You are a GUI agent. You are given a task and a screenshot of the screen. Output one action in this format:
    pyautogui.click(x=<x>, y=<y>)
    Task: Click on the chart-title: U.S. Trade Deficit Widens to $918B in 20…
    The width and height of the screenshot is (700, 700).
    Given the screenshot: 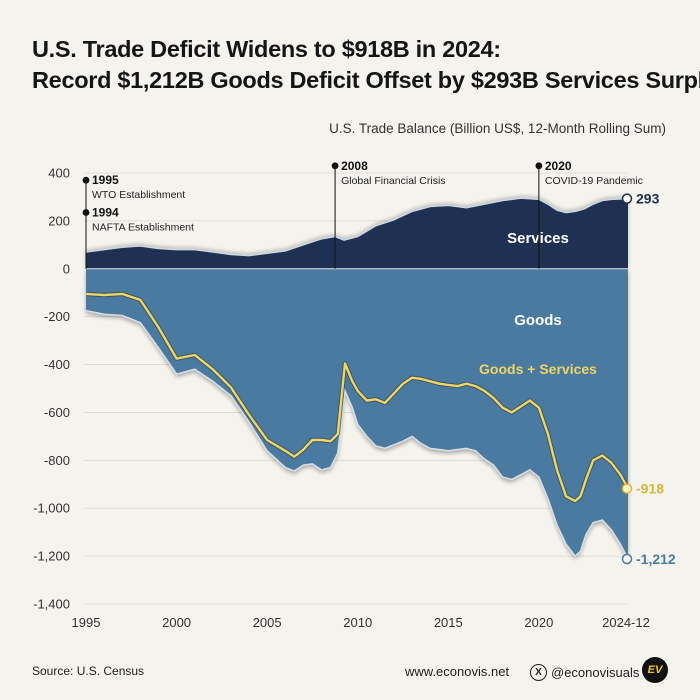 What is the action you would take?
    pyautogui.click(x=366, y=65)
    